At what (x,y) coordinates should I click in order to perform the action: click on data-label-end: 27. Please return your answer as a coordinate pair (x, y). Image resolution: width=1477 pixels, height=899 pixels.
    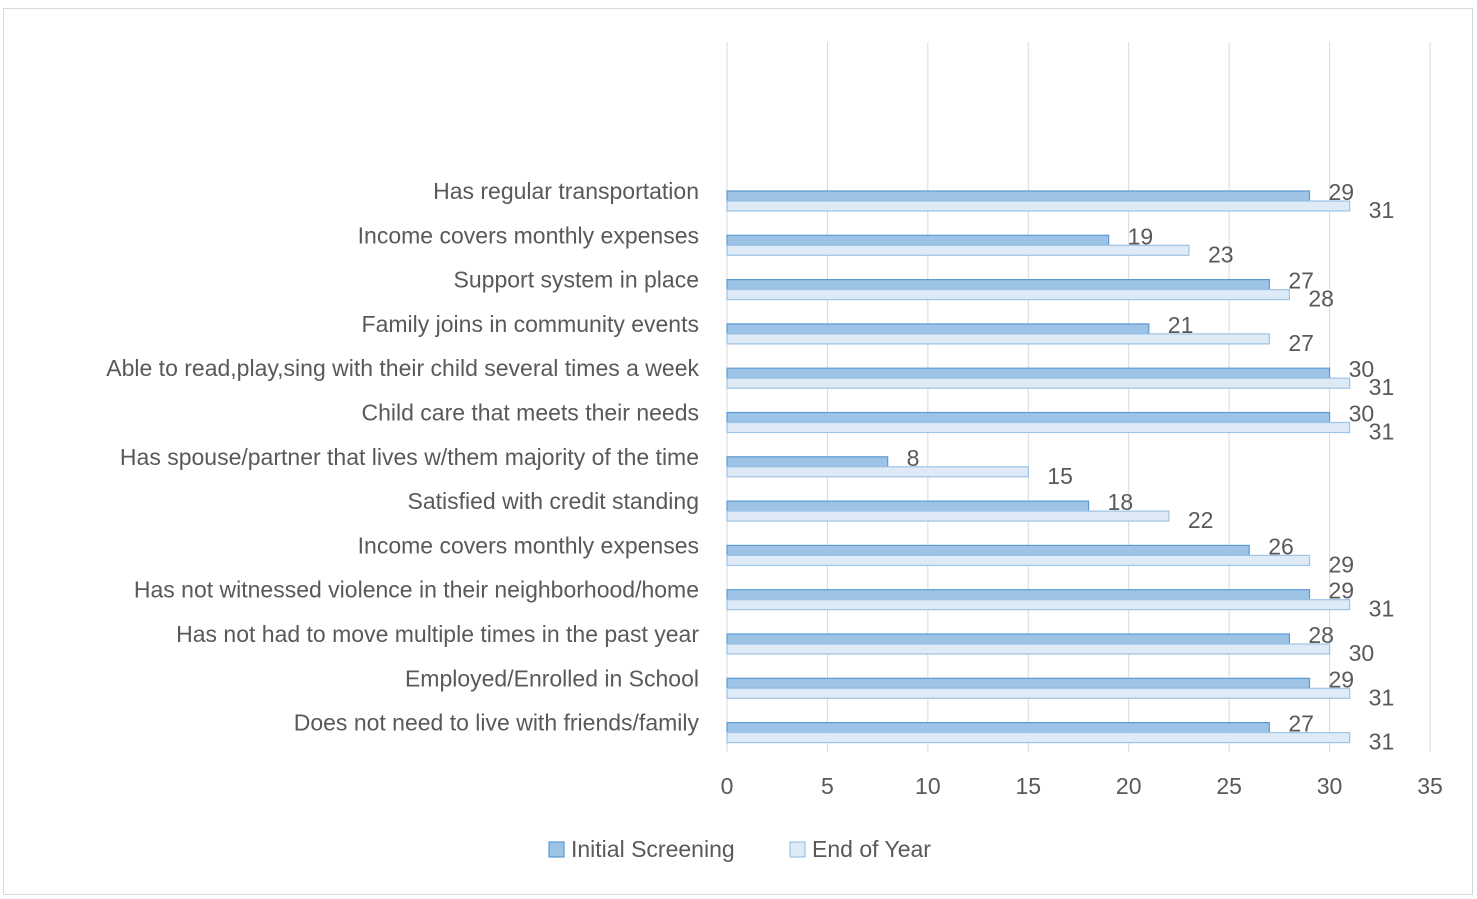
    Looking at the image, I should click on (1301, 343).